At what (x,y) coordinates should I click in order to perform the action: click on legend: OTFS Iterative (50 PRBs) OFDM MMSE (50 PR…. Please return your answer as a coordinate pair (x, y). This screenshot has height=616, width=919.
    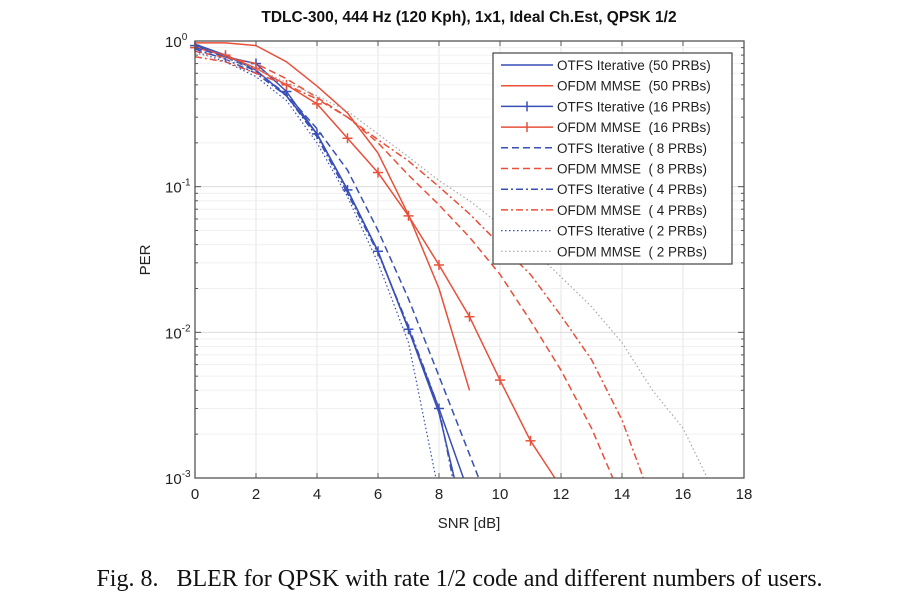
    Looking at the image, I should click on (612, 158).